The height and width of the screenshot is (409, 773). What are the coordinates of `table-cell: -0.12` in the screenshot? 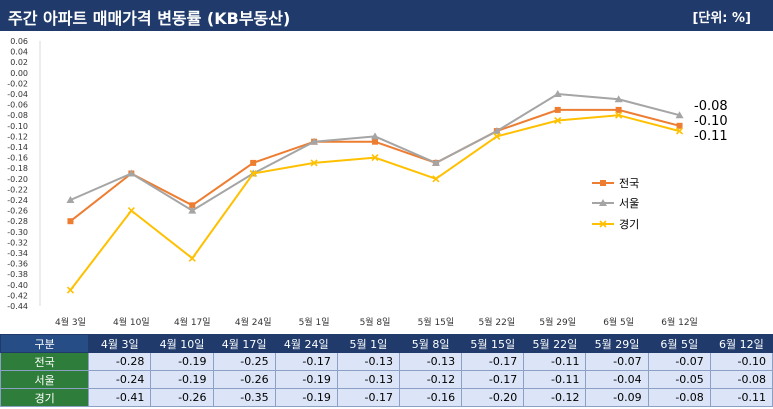 It's located at (430, 379).